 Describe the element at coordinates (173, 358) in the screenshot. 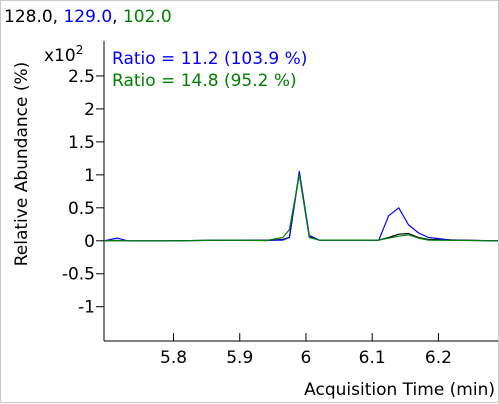

I see `x-tick-label: 5.8` at that location.